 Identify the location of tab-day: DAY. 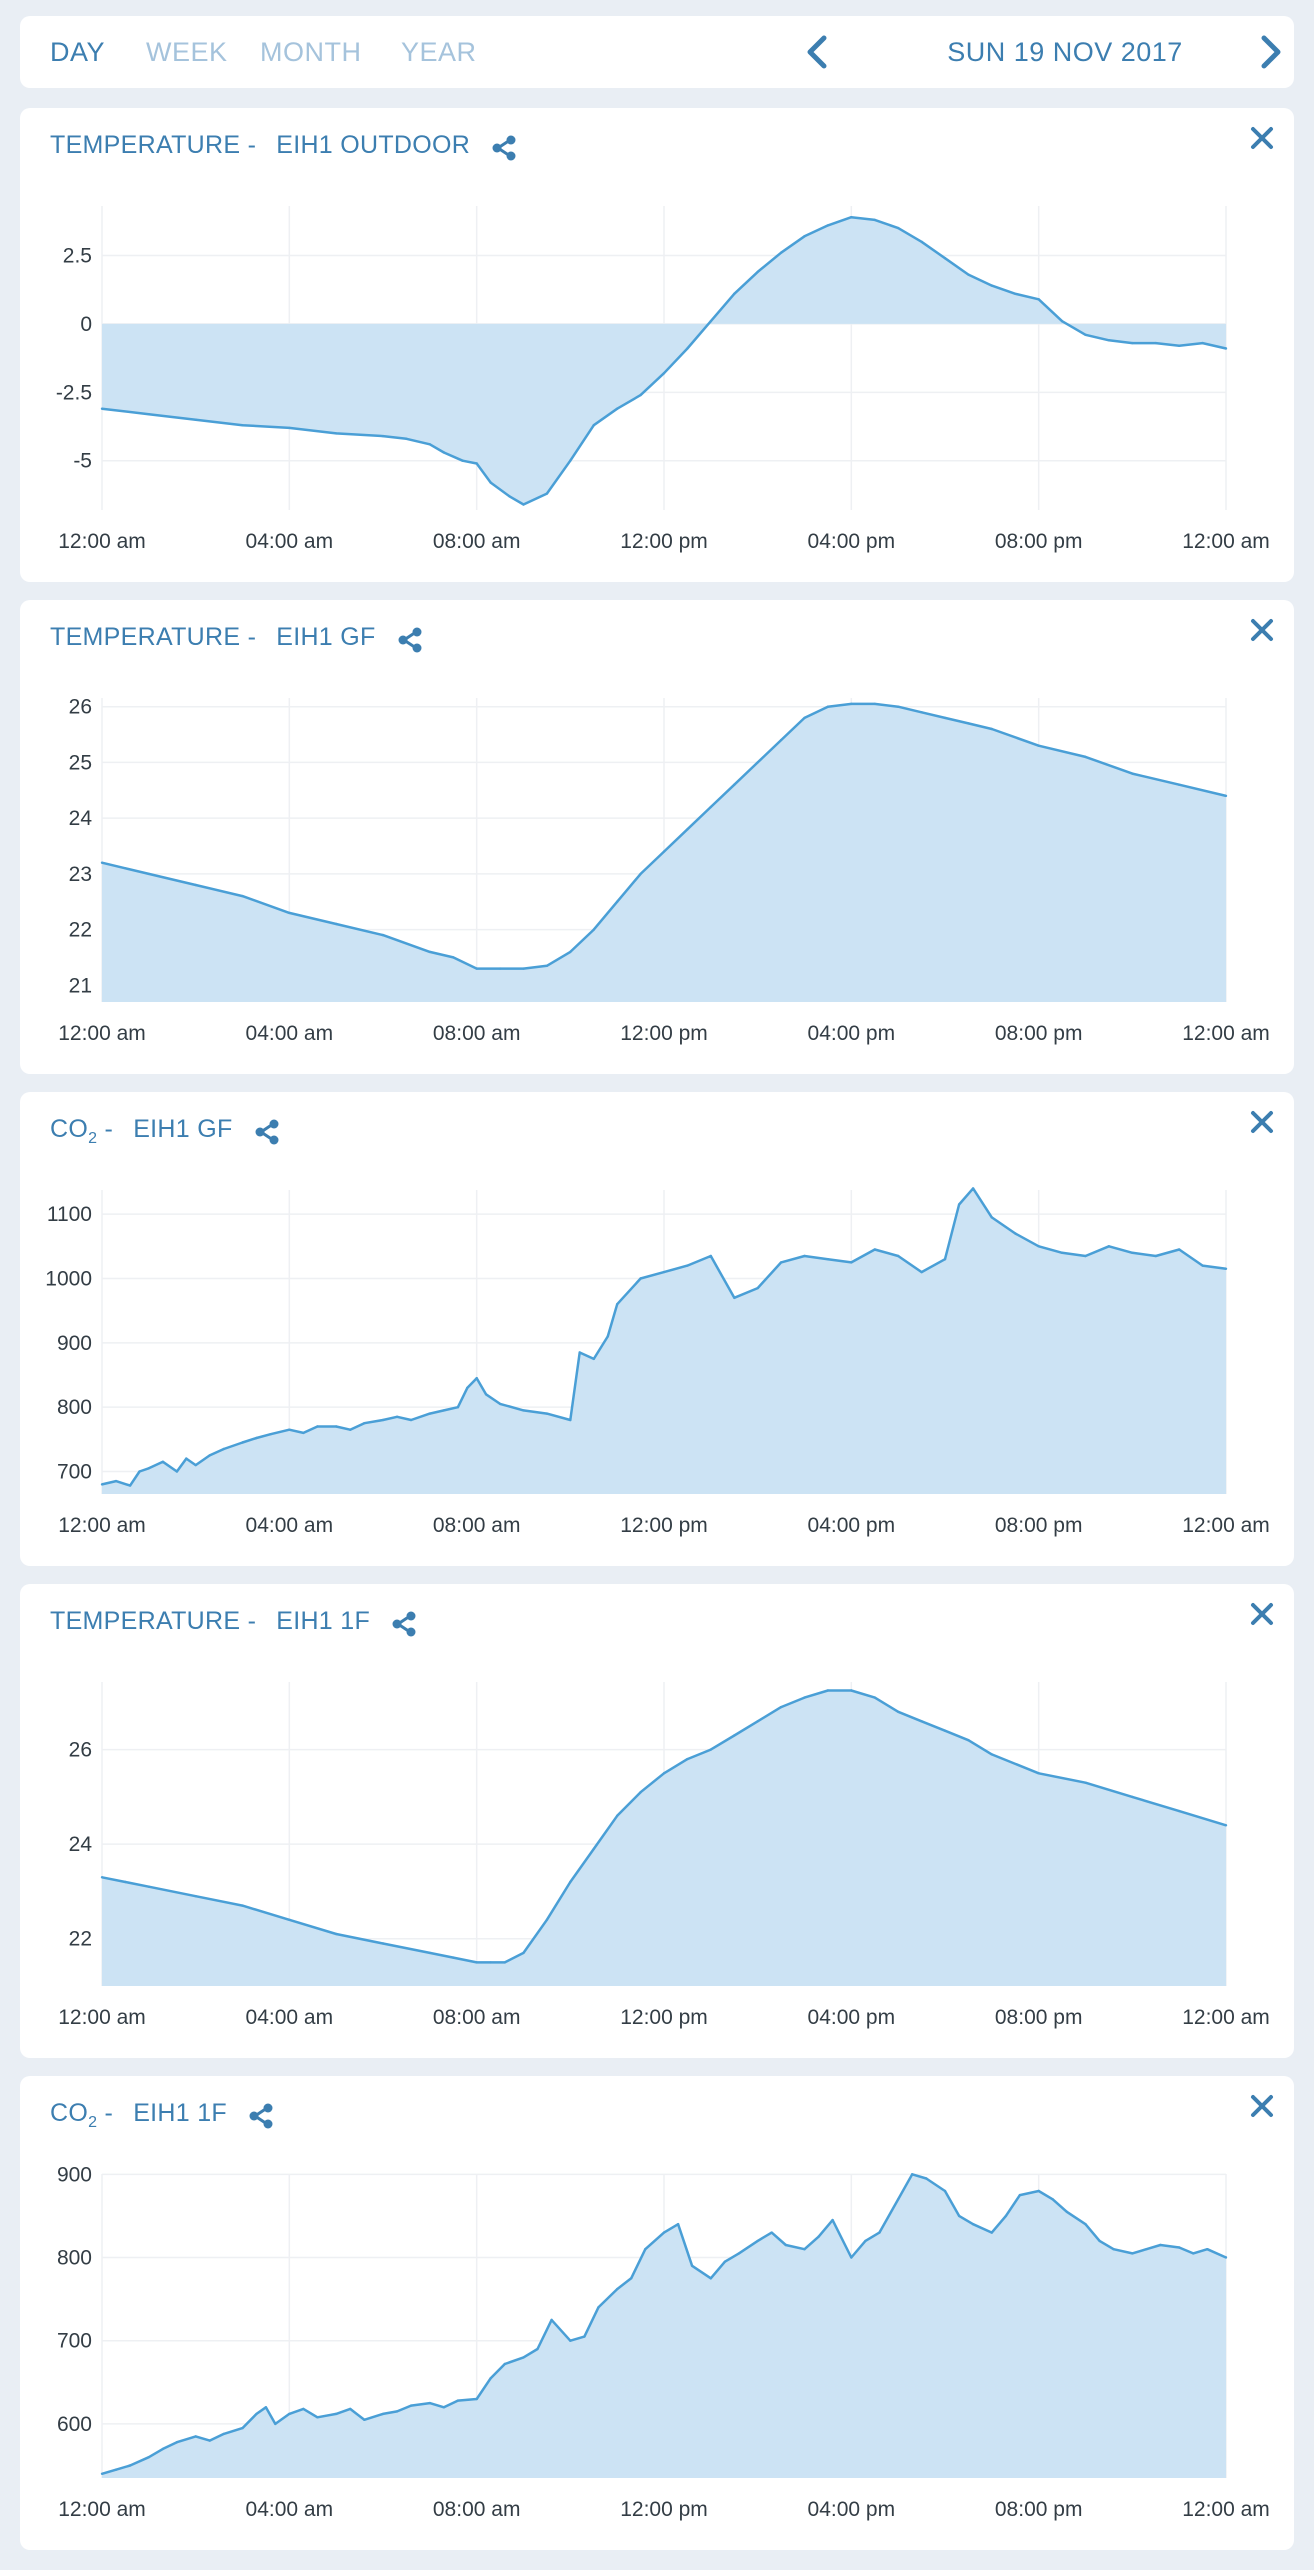
(78, 52).